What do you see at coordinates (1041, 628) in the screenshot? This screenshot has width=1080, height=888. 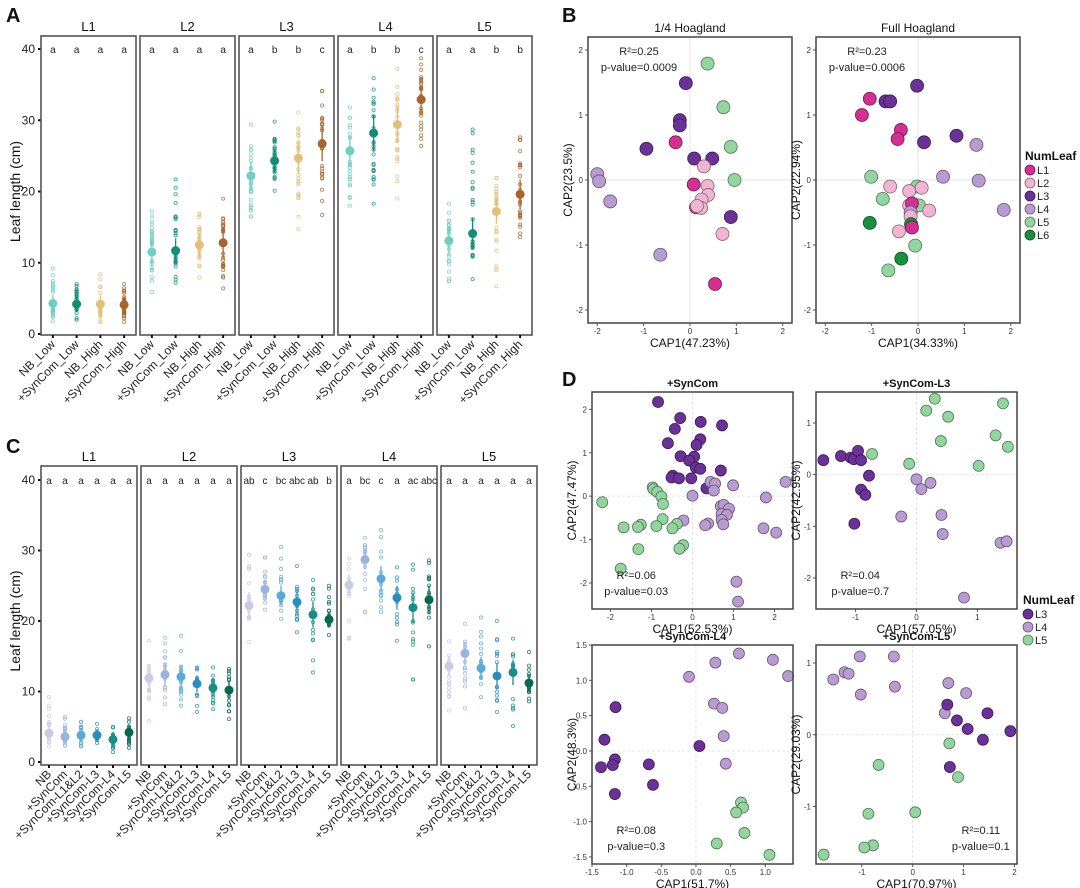 I see `legend-label: L4` at bounding box center [1041, 628].